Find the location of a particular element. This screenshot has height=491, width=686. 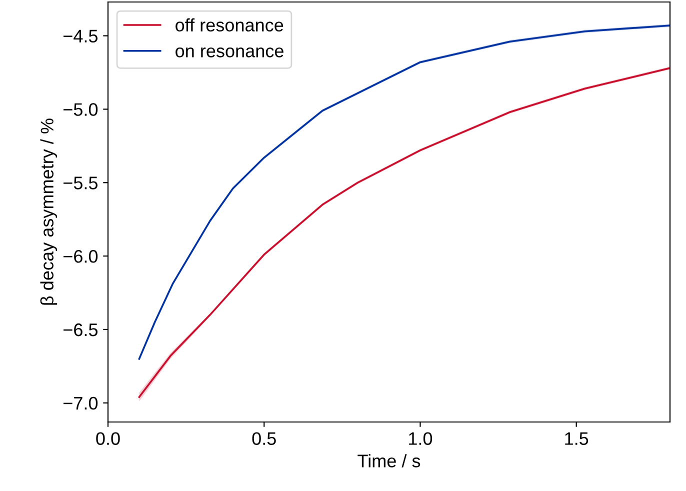

x-tick-label: 1.0 is located at coordinates (420, 438).